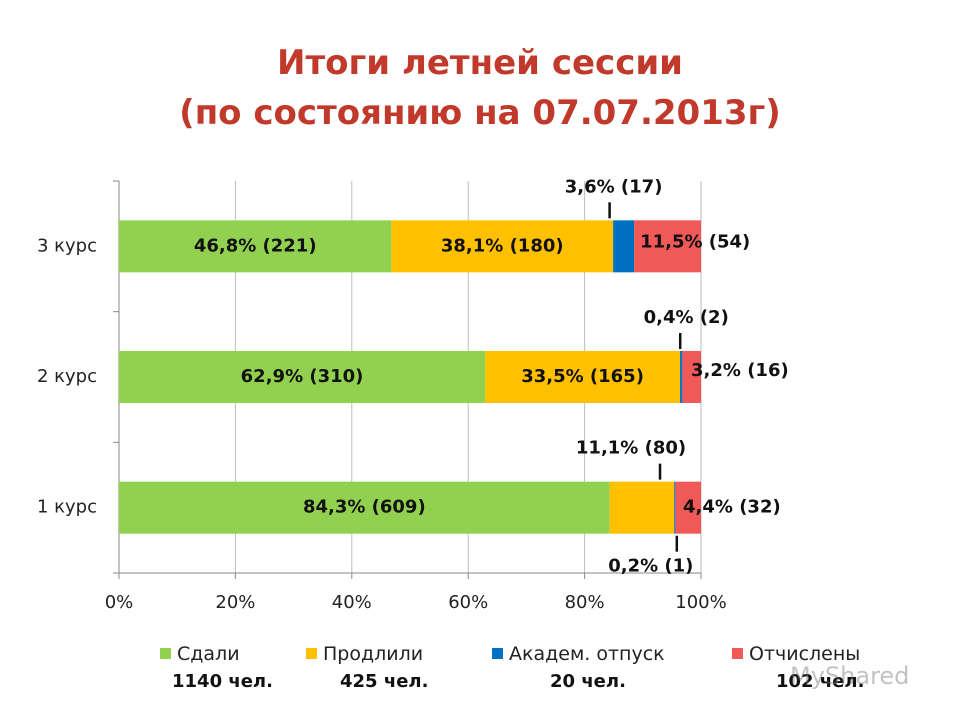  Describe the element at coordinates (585, 602) in the screenshot. I see `x-tick-label: 80%` at that location.